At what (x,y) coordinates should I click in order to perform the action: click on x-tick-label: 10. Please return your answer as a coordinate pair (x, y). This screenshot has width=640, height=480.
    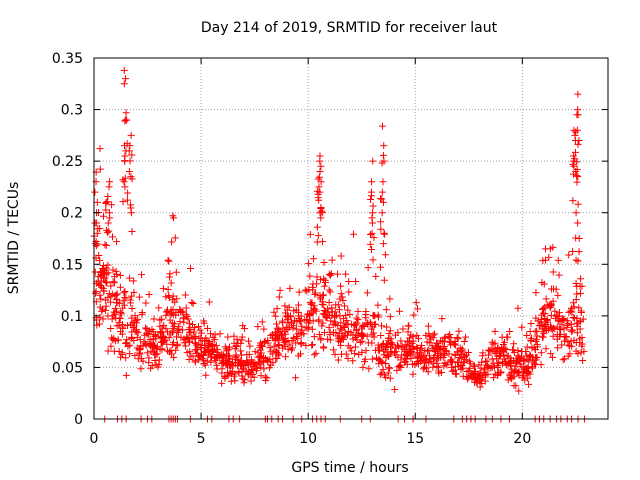
    Looking at the image, I should click on (308, 439).